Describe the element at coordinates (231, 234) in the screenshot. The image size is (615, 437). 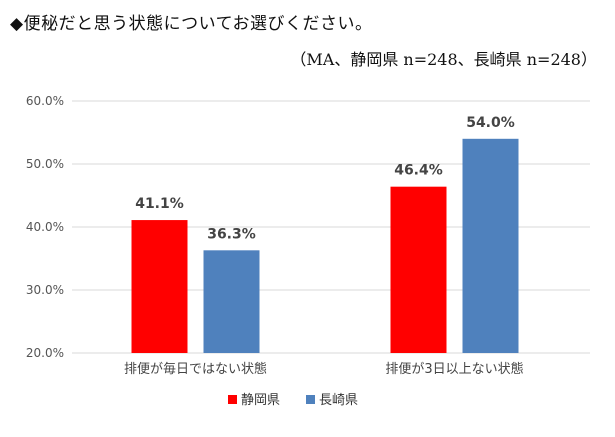
I see `data-label: 36.3%` at that location.